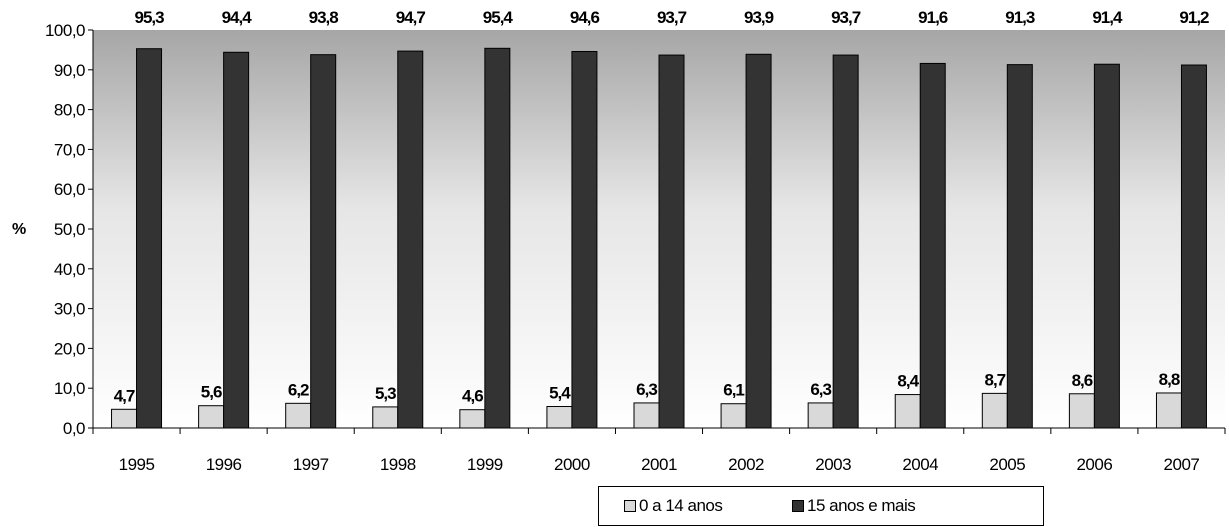  Describe the element at coordinates (137, 464) in the screenshot. I see `x-tick-label: 1995` at that location.